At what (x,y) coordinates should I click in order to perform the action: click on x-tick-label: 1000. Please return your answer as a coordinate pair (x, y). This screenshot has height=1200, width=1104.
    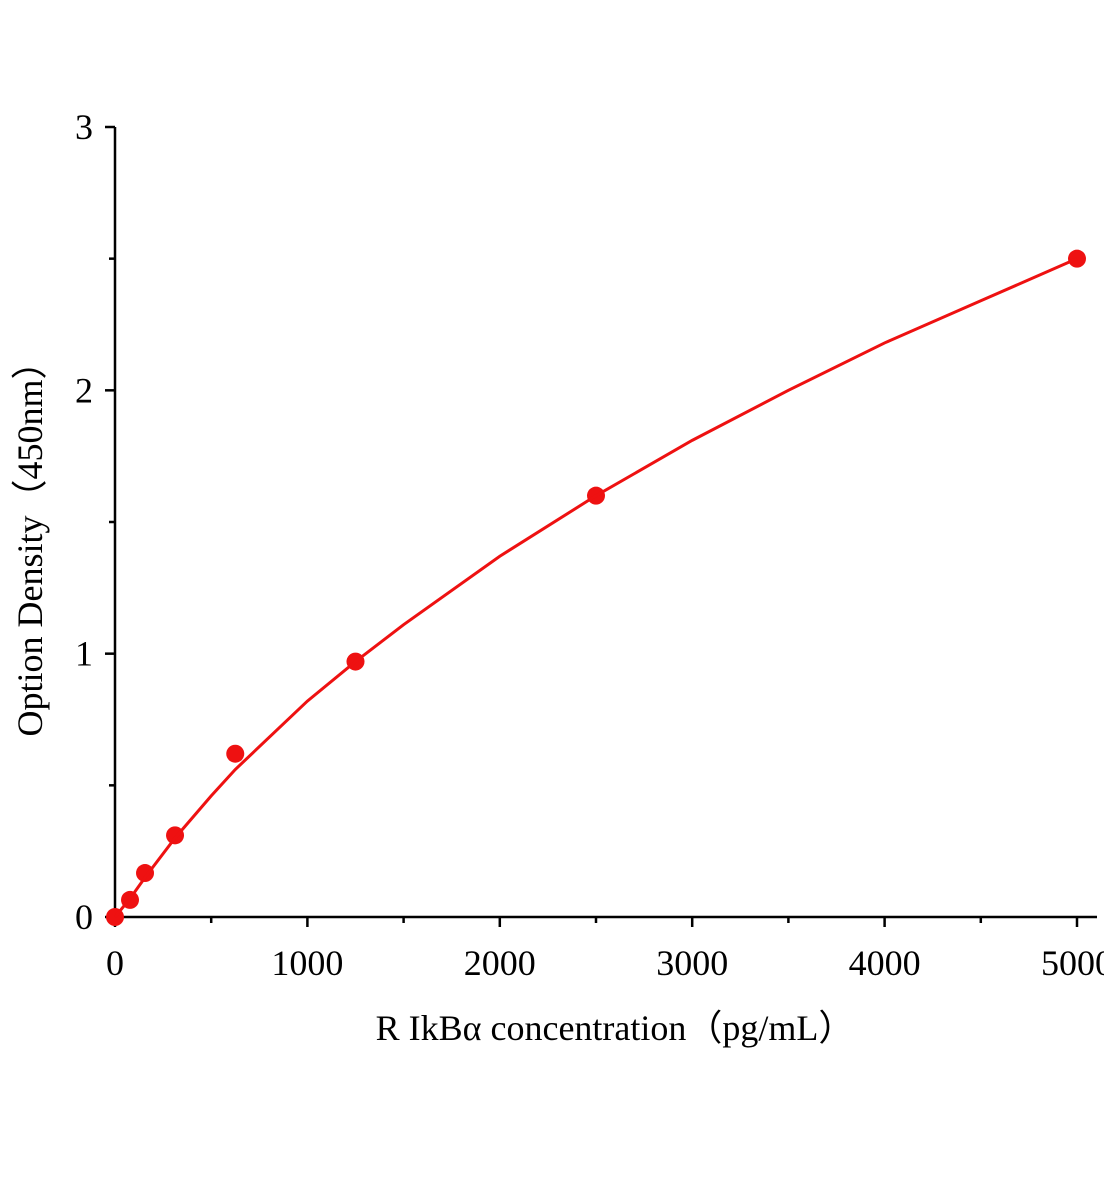
    Looking at the image, I should click on (307, 963).